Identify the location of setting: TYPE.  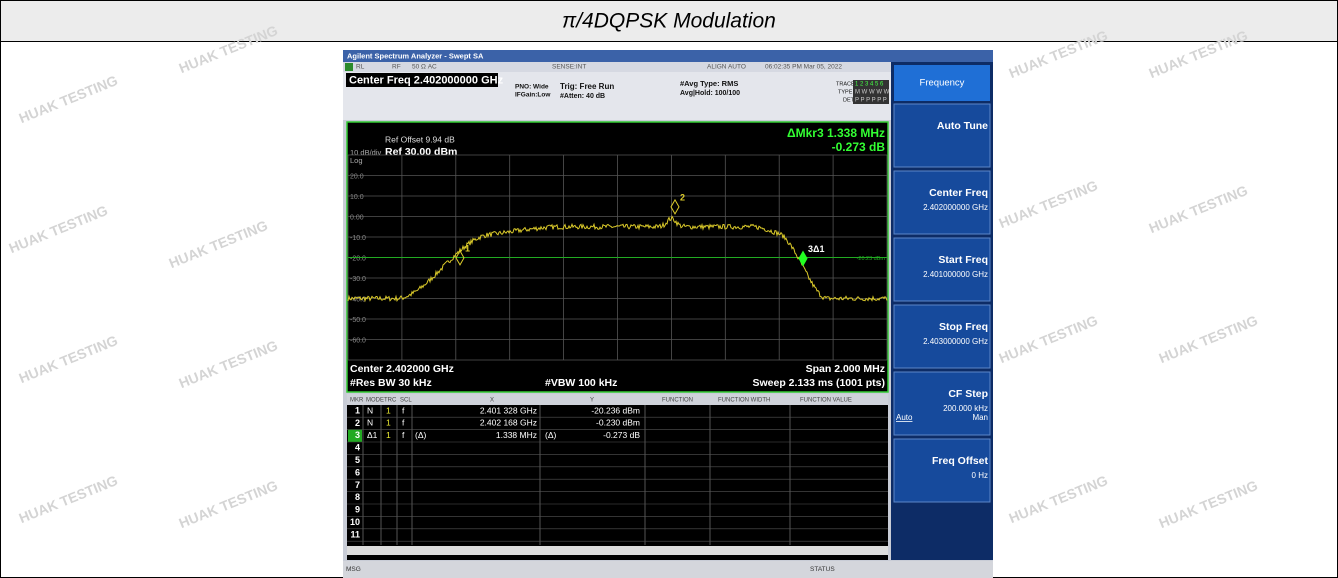
(845, 92).